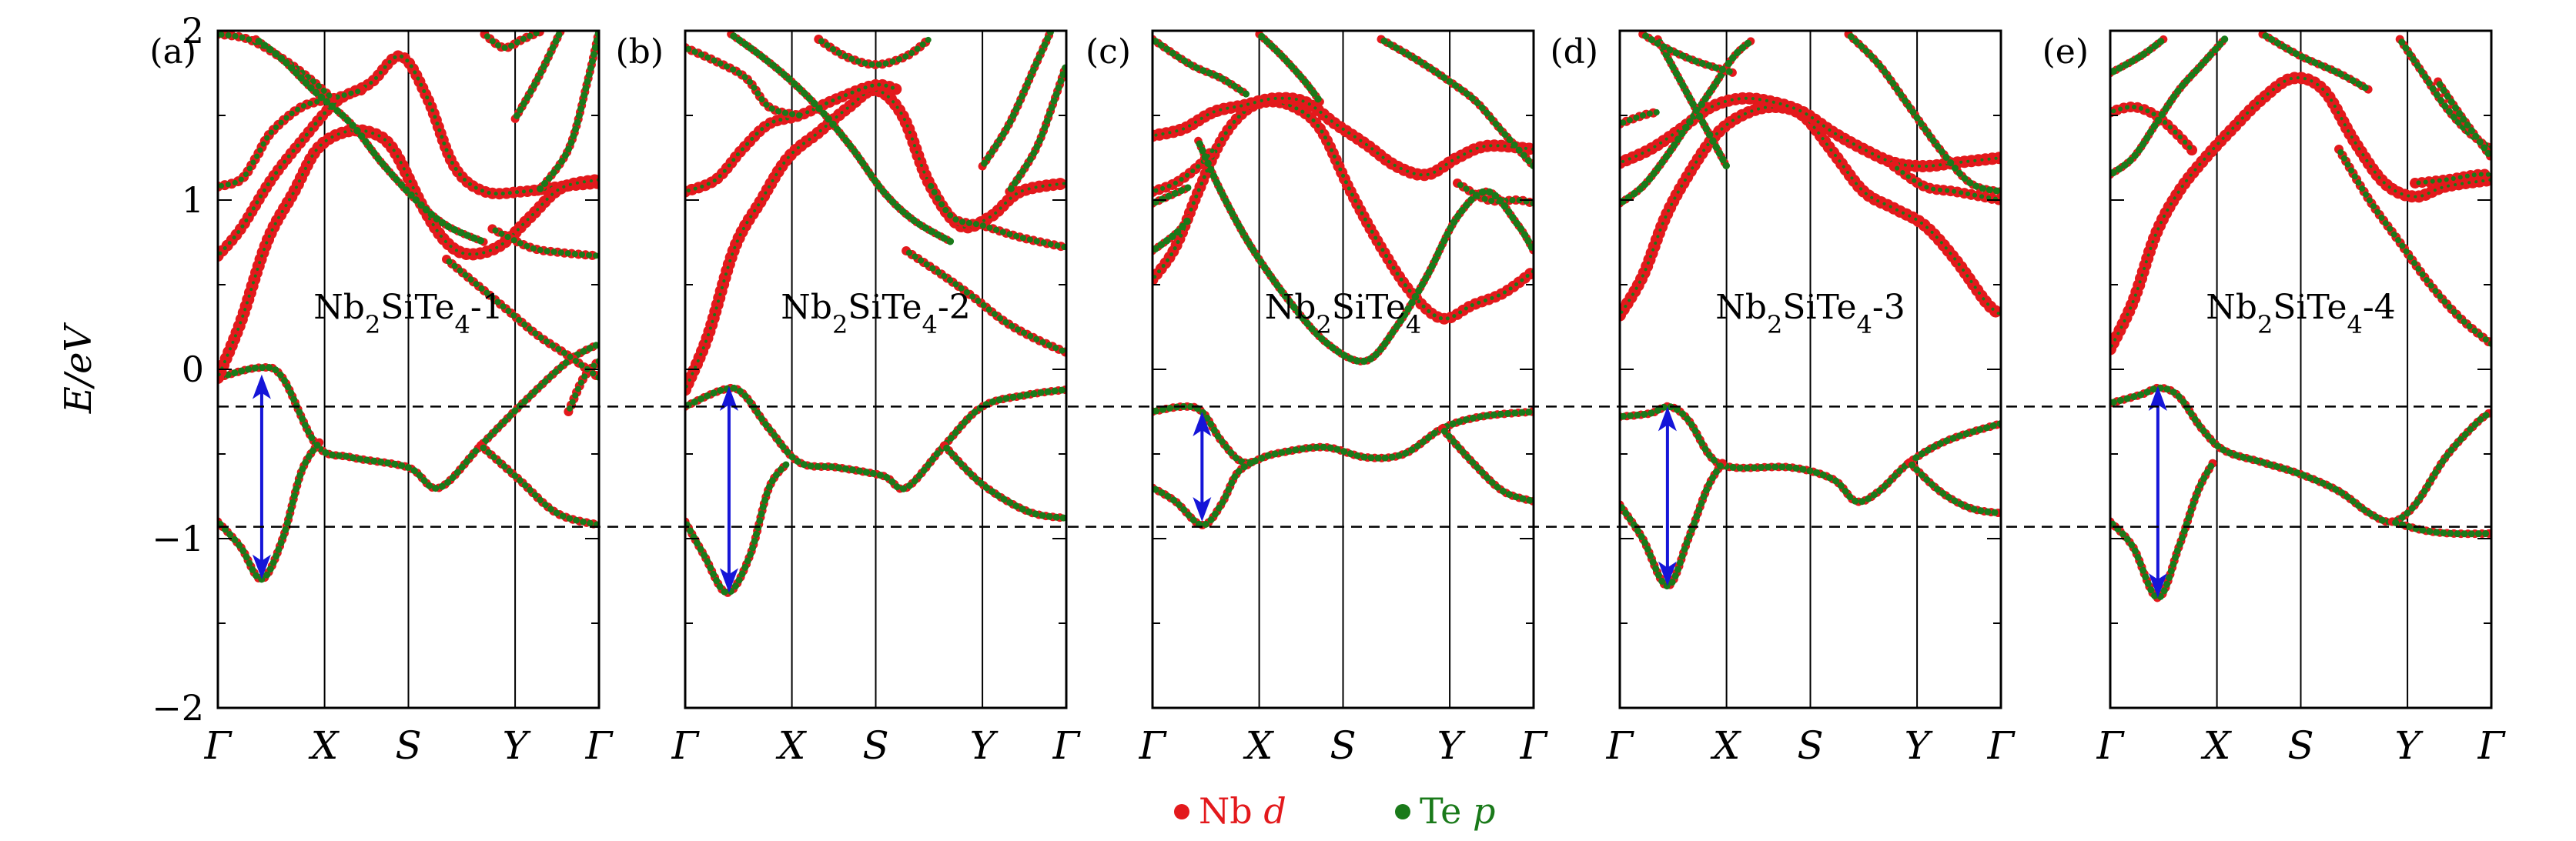 The width and height of the screenshot is (2576, 841). Describe the element at coordinates (178, 708) in the screenshot. I see `y-tick-label: −2` at that location.